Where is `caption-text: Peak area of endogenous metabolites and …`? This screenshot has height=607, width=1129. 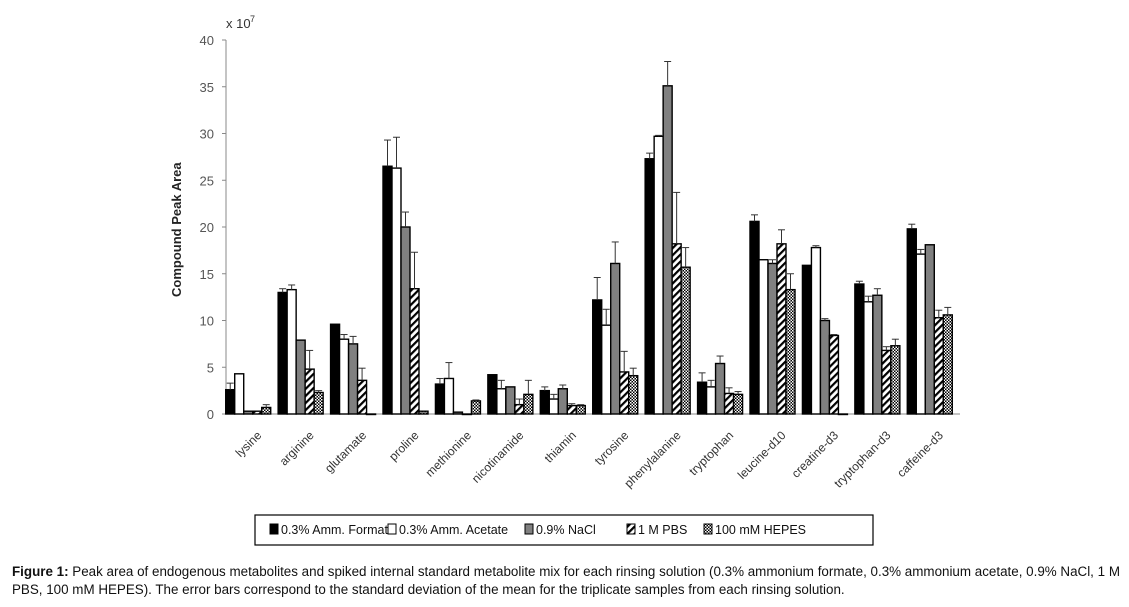
caption-text: Peak area of endogenous metabolites and … is located at coordinates (566, 580).